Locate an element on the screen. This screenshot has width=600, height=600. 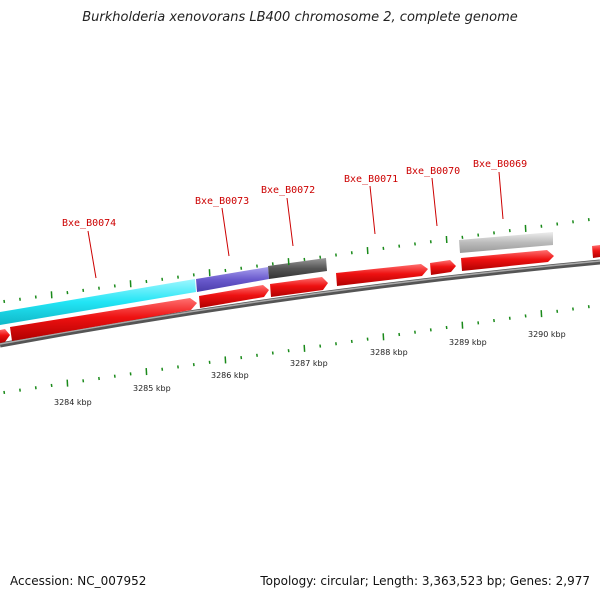
accession-text: Accession: NC_007952 is located at coordinates (78, 581).